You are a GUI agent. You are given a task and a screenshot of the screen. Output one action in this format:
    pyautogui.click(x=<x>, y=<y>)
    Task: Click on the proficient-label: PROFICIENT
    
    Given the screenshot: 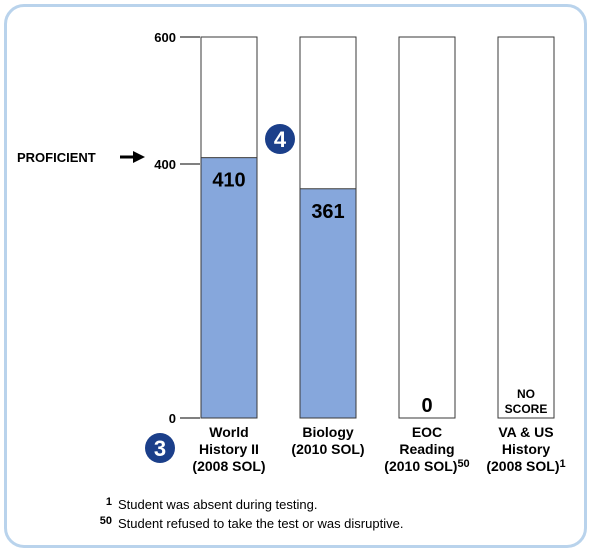 What is the action you would take?
    pyautogui.click(x=56, y=157)
    